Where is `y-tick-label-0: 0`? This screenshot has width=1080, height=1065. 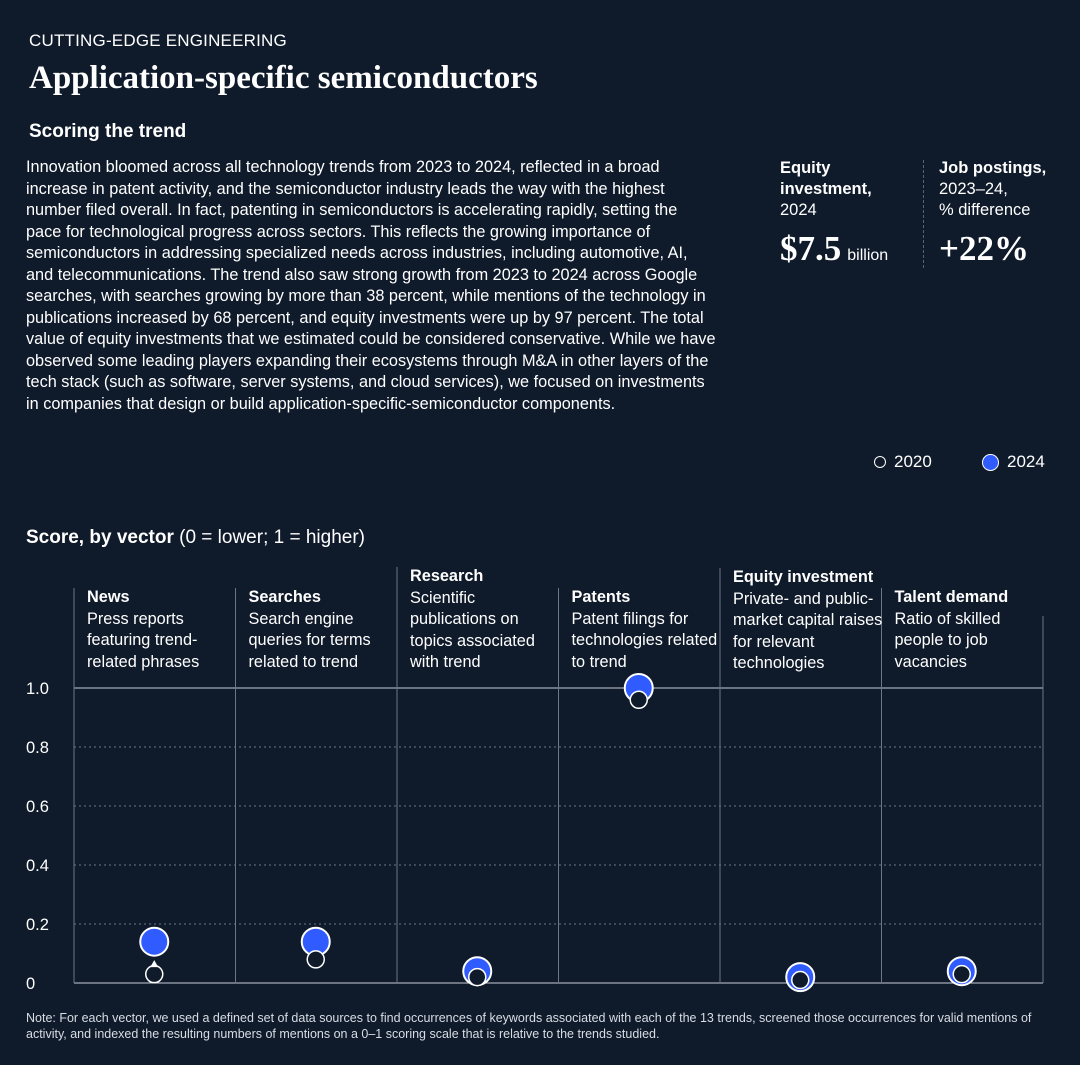
y-tick-label-0: 0 is located at coordinates (30, 984).